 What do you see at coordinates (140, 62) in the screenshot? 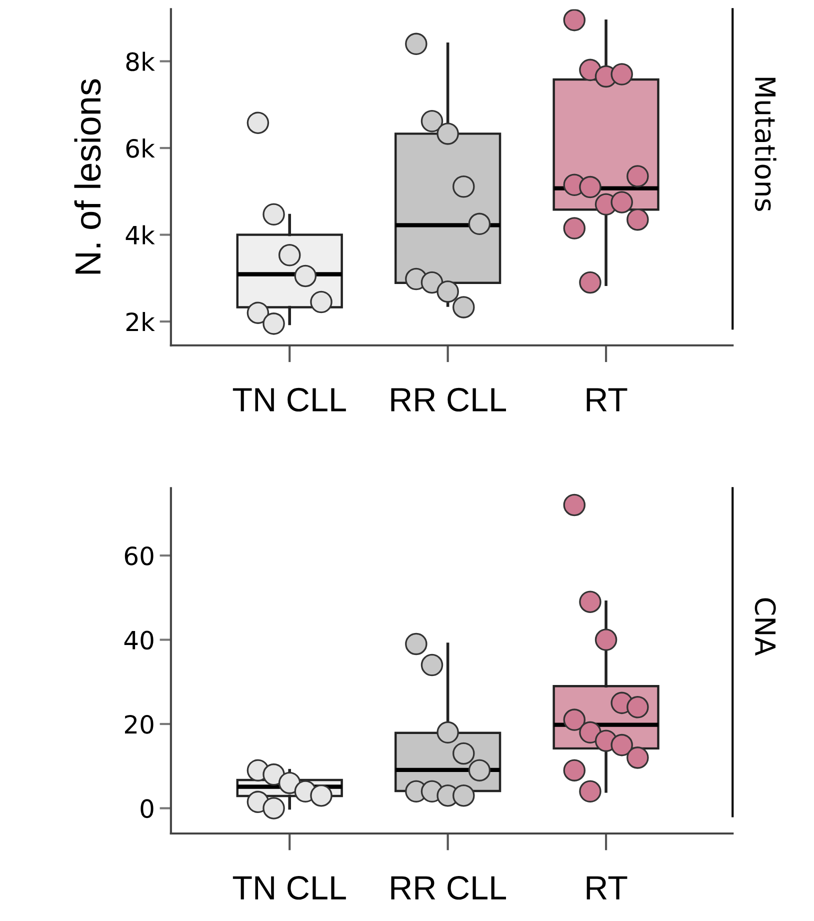
I see `y-tick-label: 8k` at bounding box center [140, 62].